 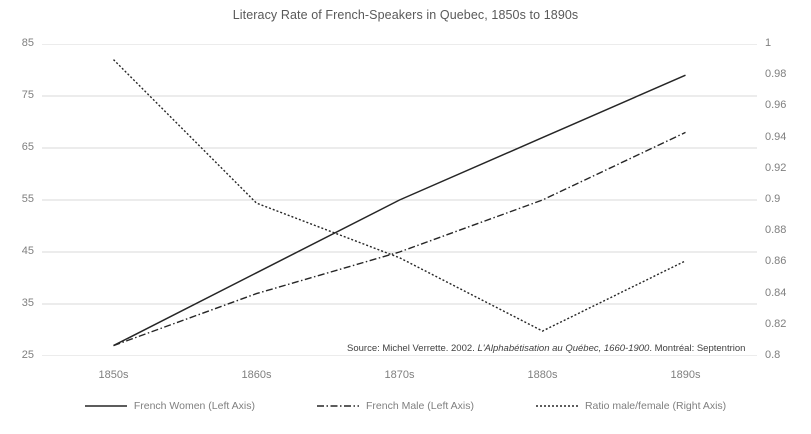 What do you see at coordinates (655, 406) in the screenshot?
I see `legend-label: Ratio male/female (Right Axis)` at bounding box center [655, 406].